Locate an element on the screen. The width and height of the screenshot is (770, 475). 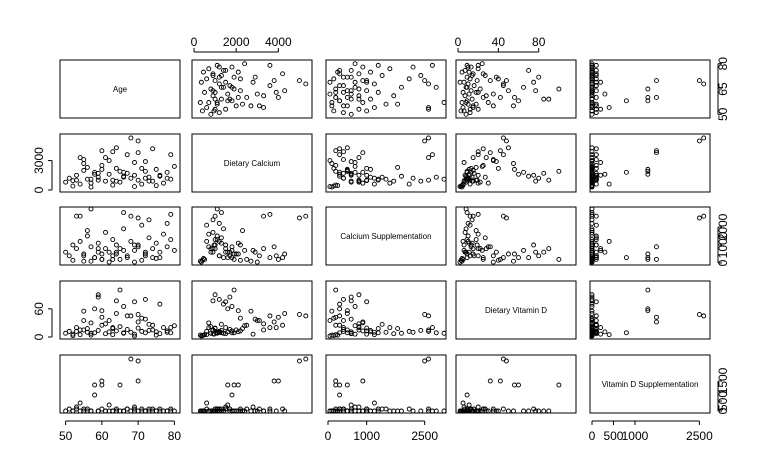
axis-tick-label: 1500 is located at coordinates (723, 380).